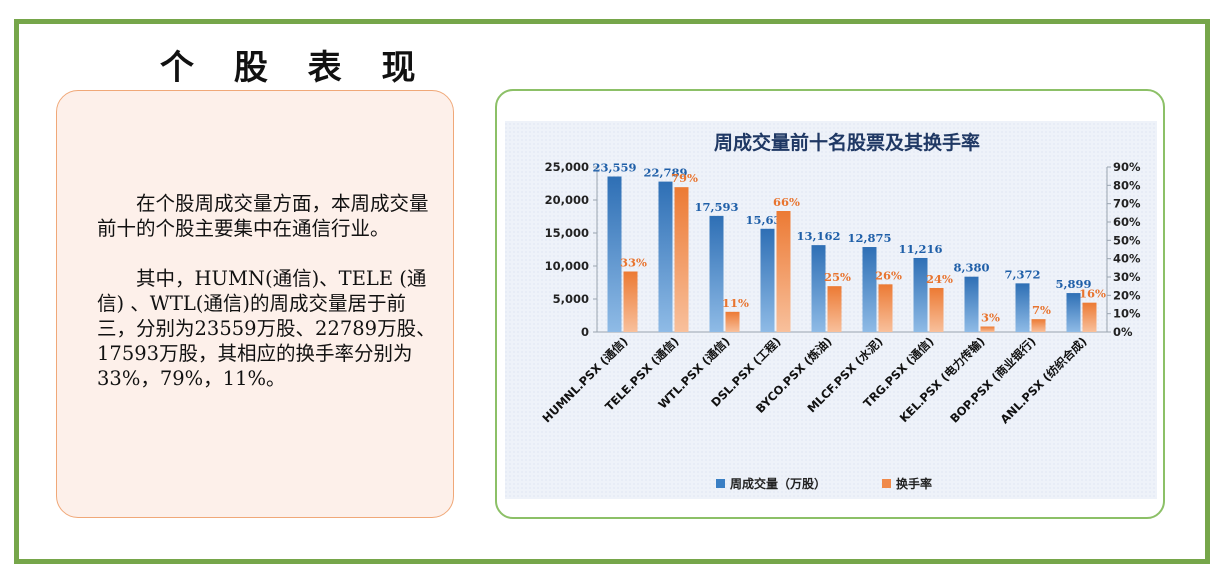  I want to click on volume-data-label: 8,380, so click(971, 268).